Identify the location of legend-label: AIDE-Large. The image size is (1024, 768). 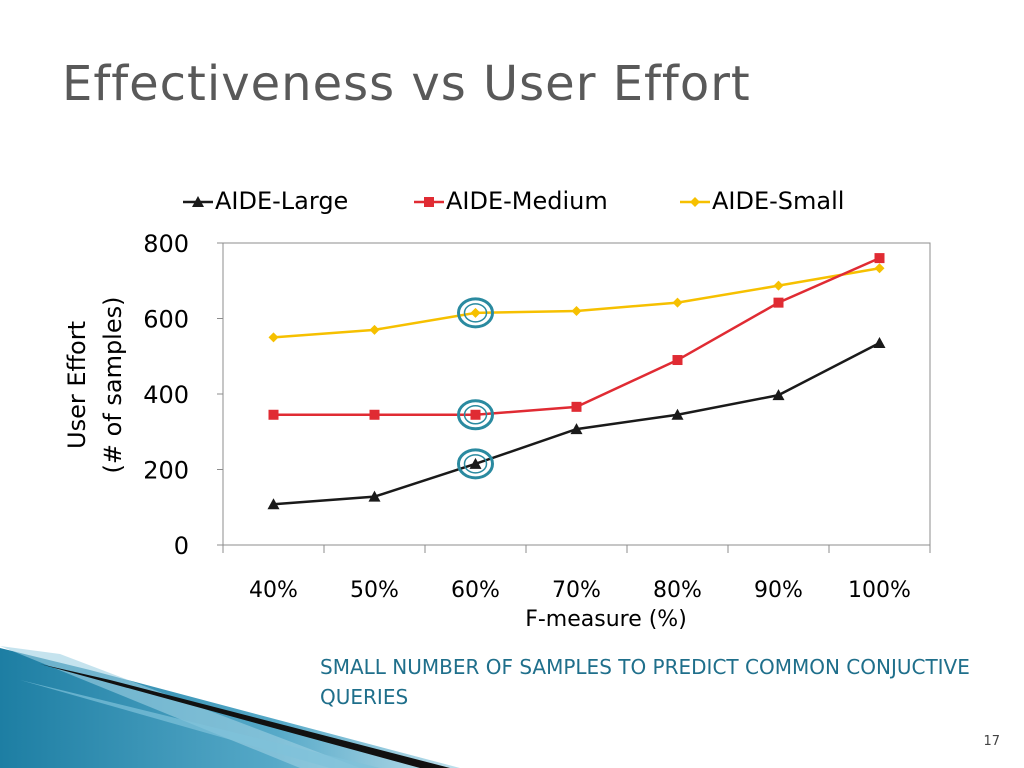
(281, 201).